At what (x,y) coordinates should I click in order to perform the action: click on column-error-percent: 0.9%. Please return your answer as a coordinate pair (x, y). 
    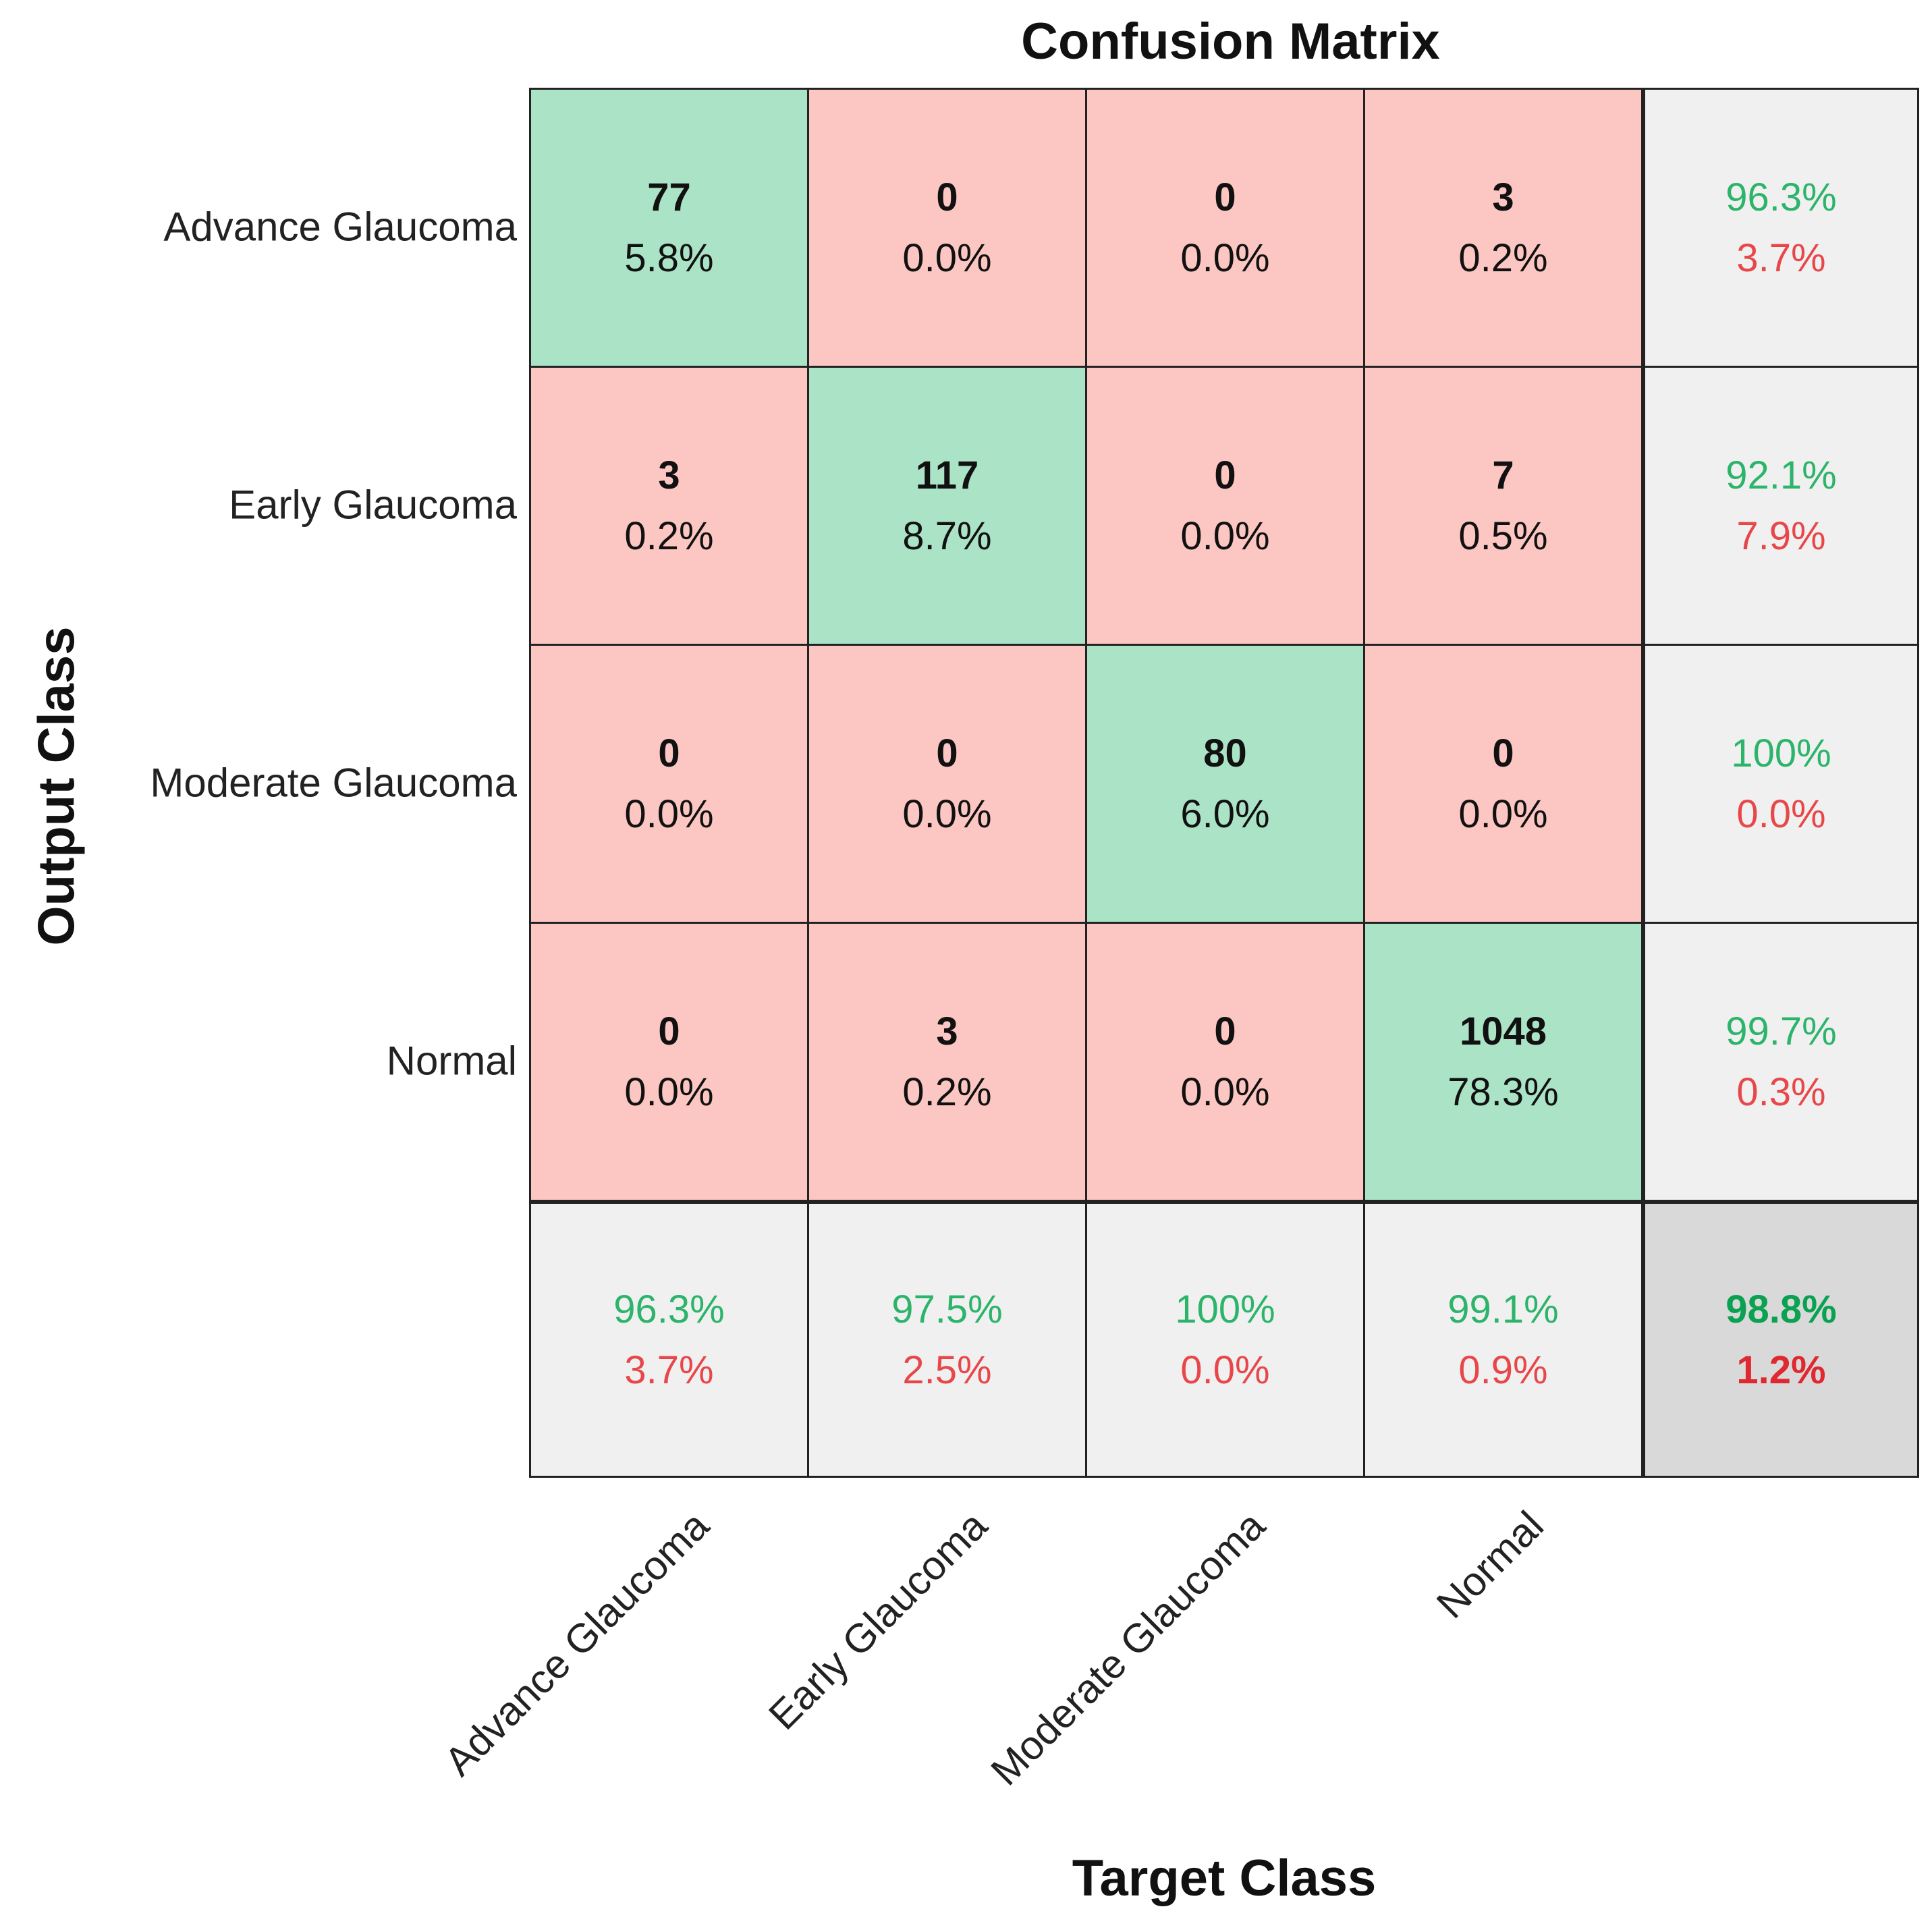
    Looking at the image, I should click on (1503, 1370).